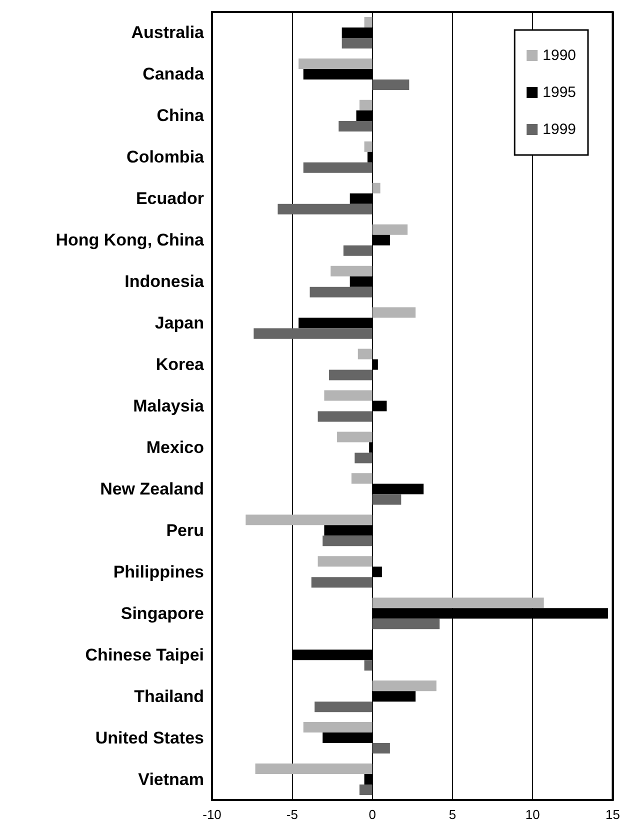  What do you see at coordinates (158, 572) in the screenshot?
I see `y-tick-label: Philippines` at bounding box center [158, 572].